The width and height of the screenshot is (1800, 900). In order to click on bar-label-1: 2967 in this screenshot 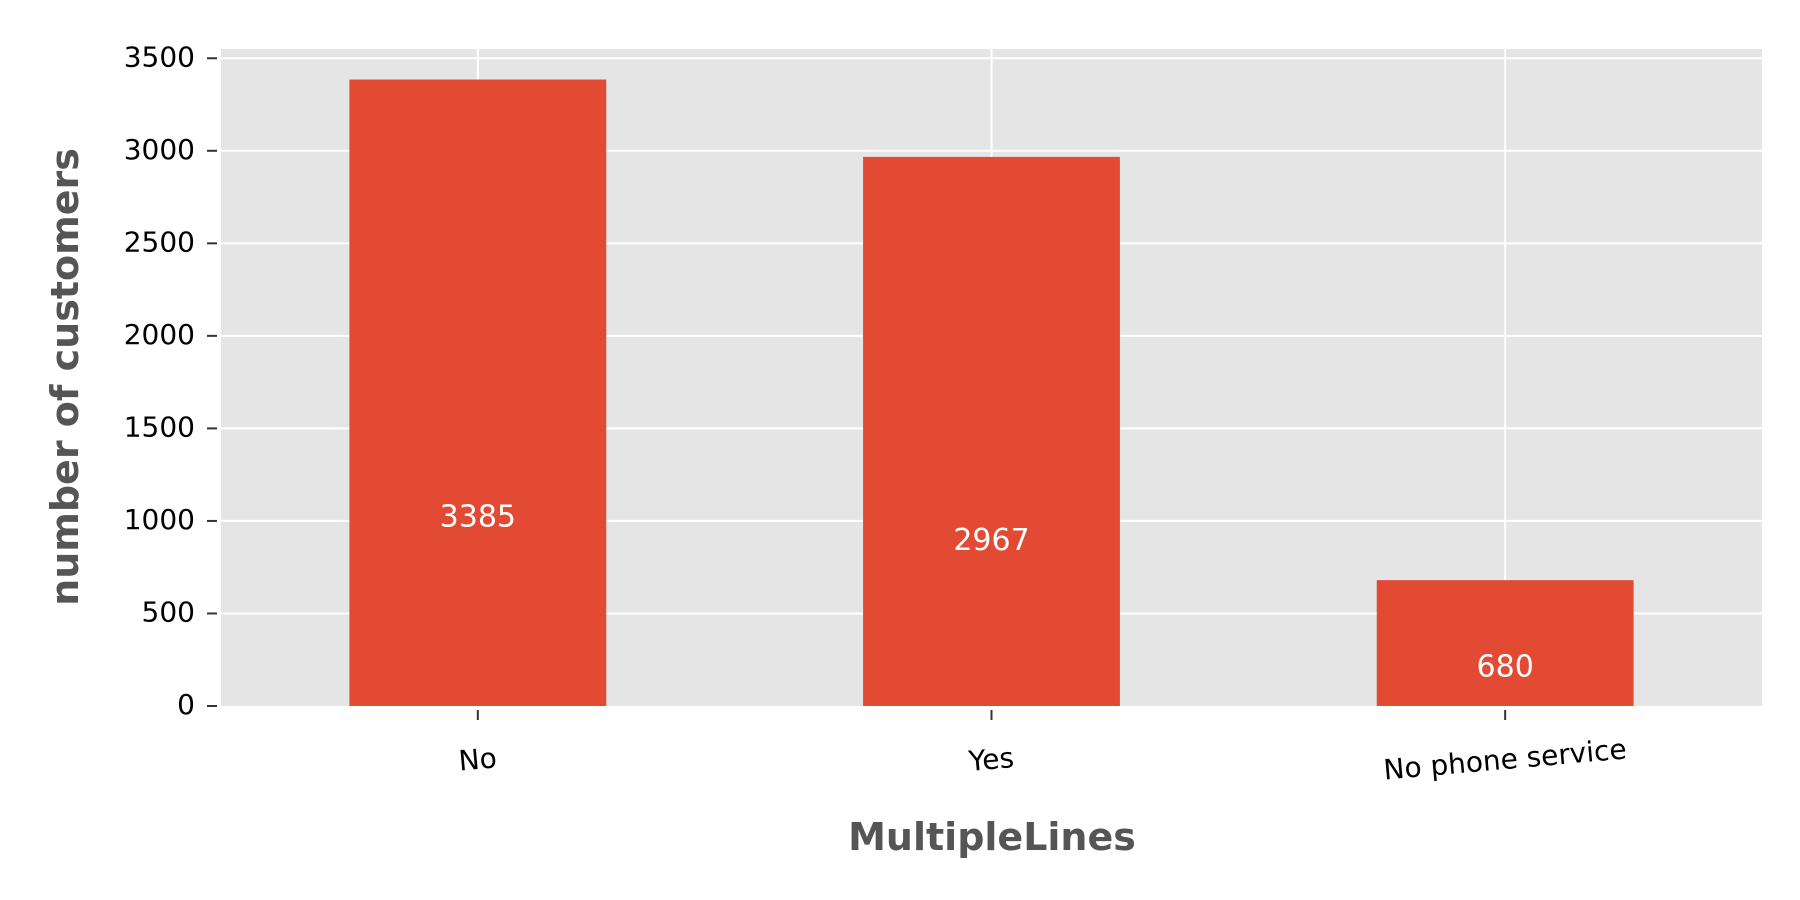, I will do `click(991, 540)`.